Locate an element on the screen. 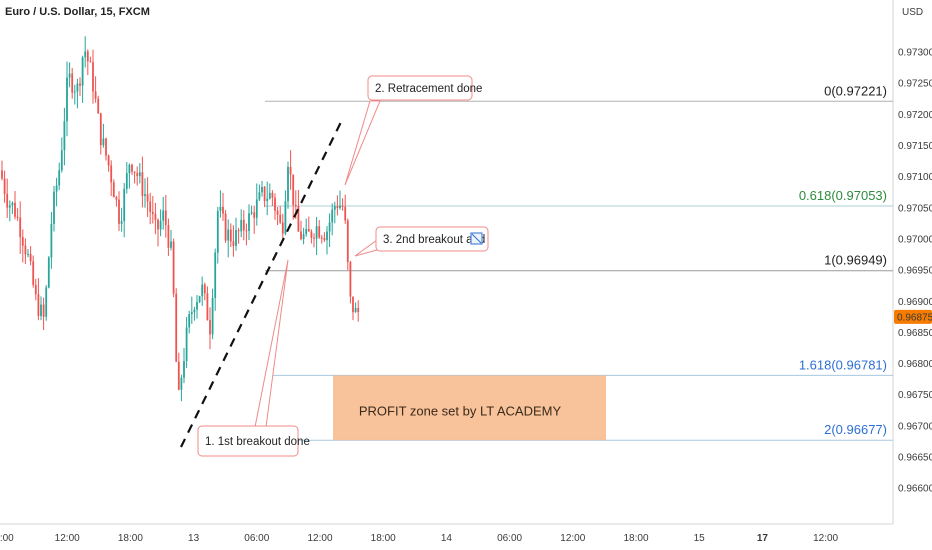 This screenshot has width=932, height=550. x-tick-label: 0:00 is located at coordinates (7, 538).